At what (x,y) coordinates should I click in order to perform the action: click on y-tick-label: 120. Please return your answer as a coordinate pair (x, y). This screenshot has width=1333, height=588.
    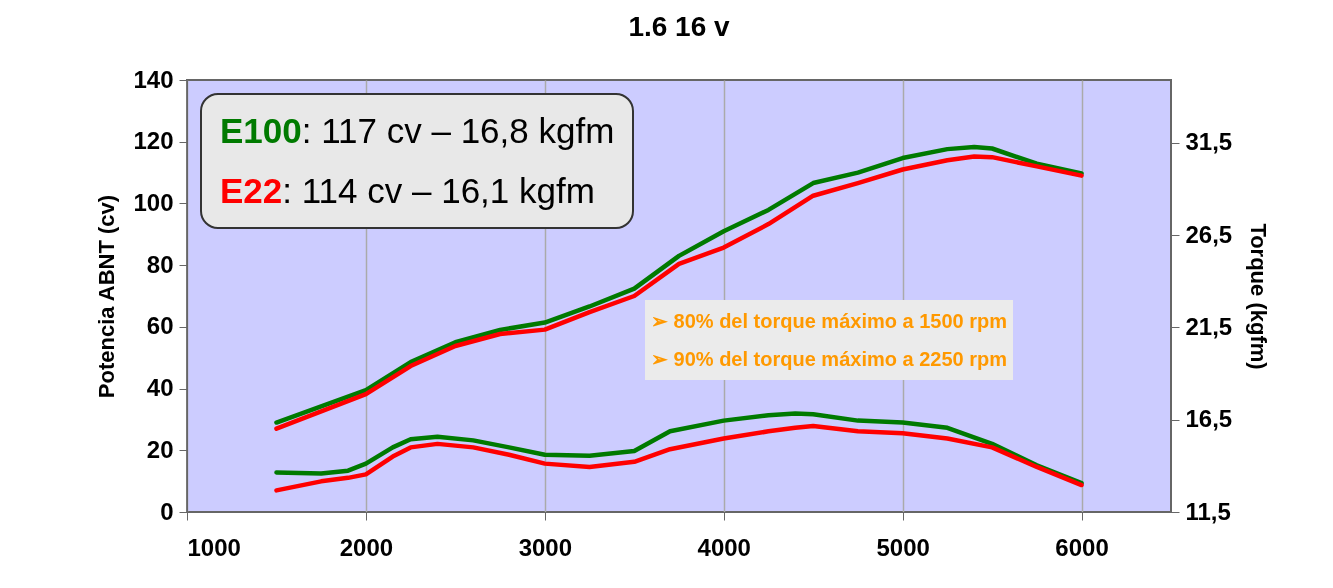
    Looking at the image, I should click on (153, 141).